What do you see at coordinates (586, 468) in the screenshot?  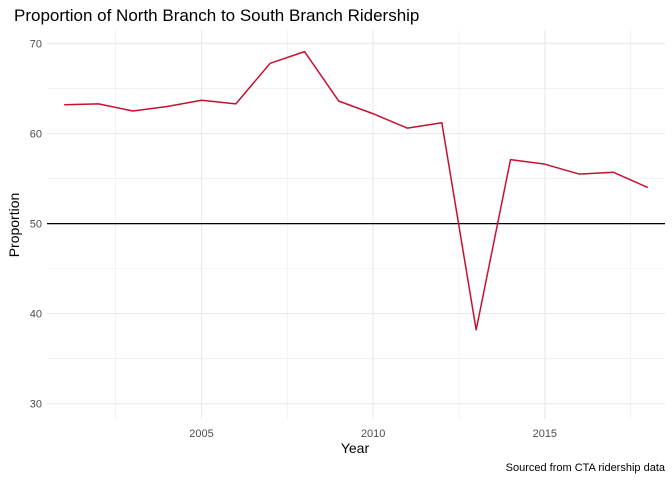 I see `chart-caption: Sourced from CTA ridership data` at bounding box center [586, 468].